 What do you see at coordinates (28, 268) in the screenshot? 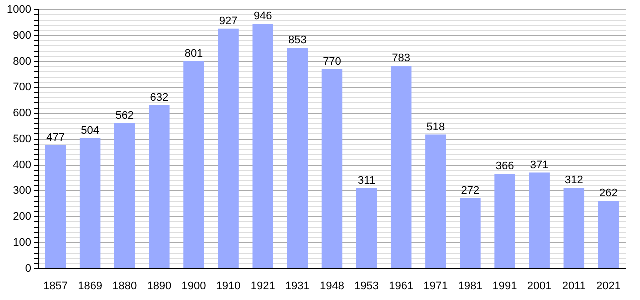
I see `y-tick-label: 0` at bounding box center [28, 268].